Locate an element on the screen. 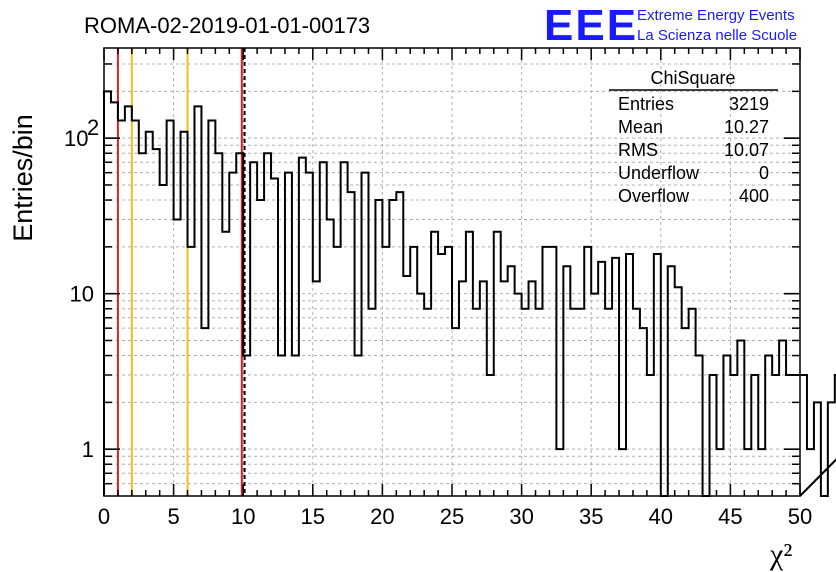 The image size is (836, 572). x-axis-label: χ² is located at coordinates (780, 554).